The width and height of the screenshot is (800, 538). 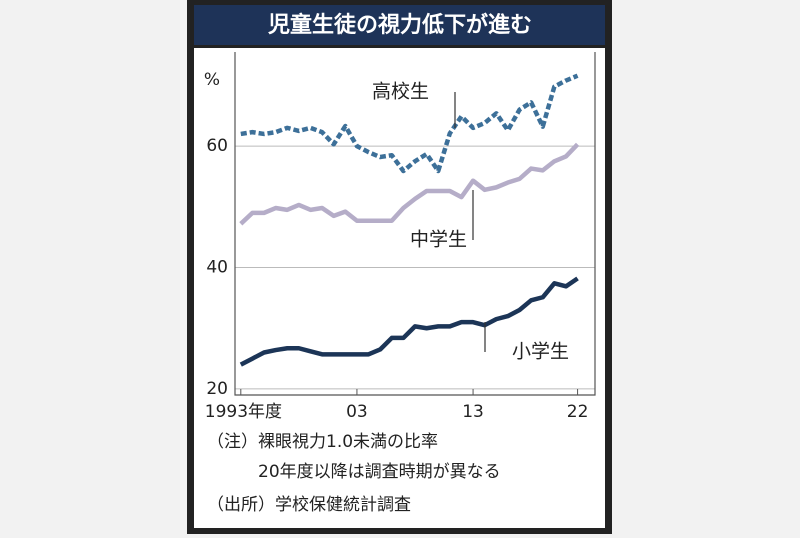 I want to click on y-tick-label: 20, so click(x=217, y=389).